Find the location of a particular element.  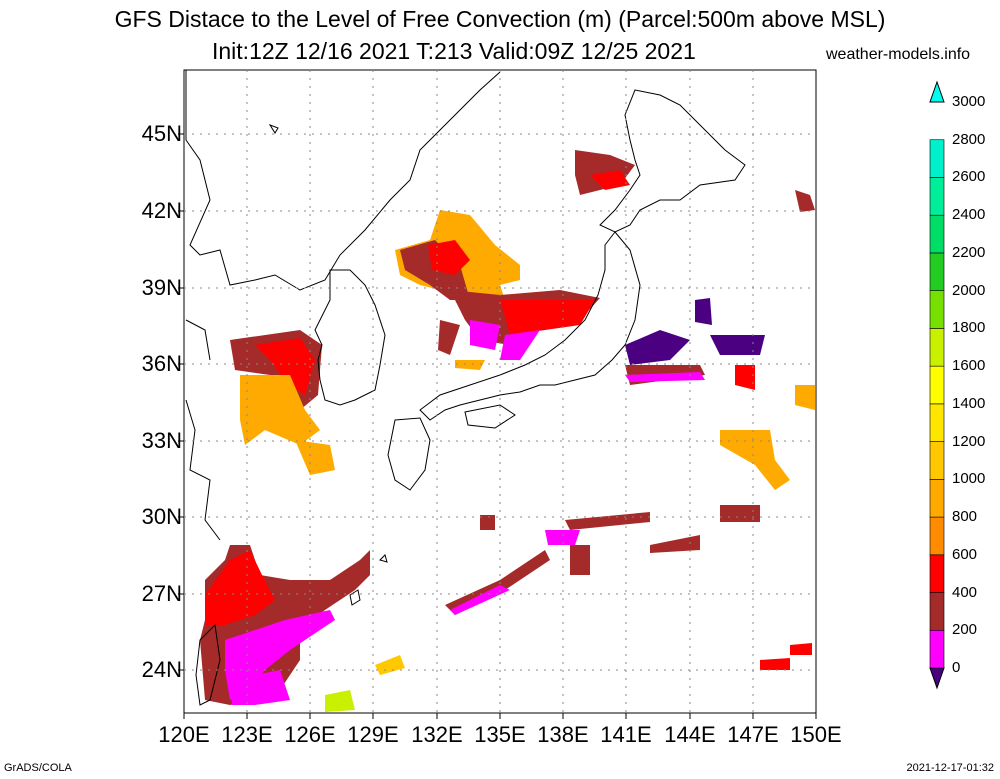

colorbar-label: 3000 is located at coordinates (969, 101).